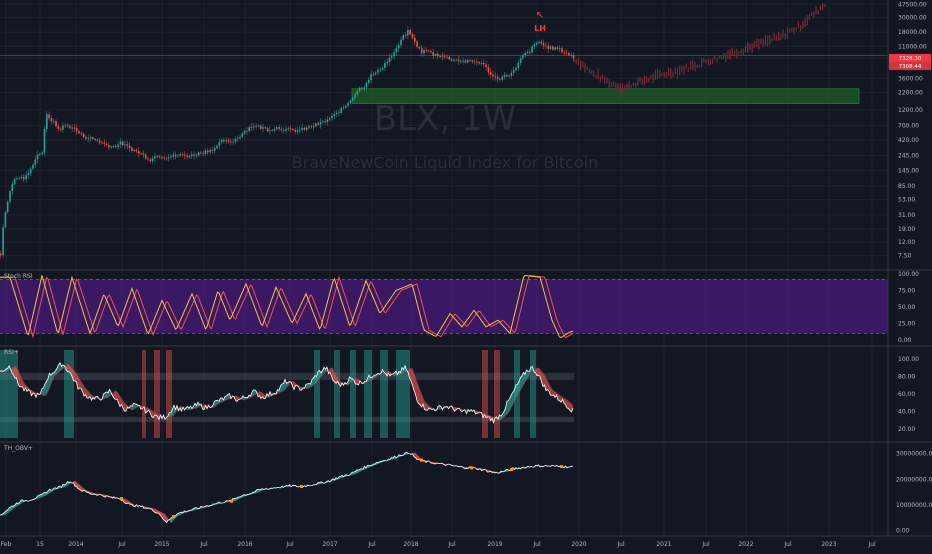  Describe the element at coordinates (905, 340) in the screenshot. I see `stoch-tick-label: 0.00` at that location.